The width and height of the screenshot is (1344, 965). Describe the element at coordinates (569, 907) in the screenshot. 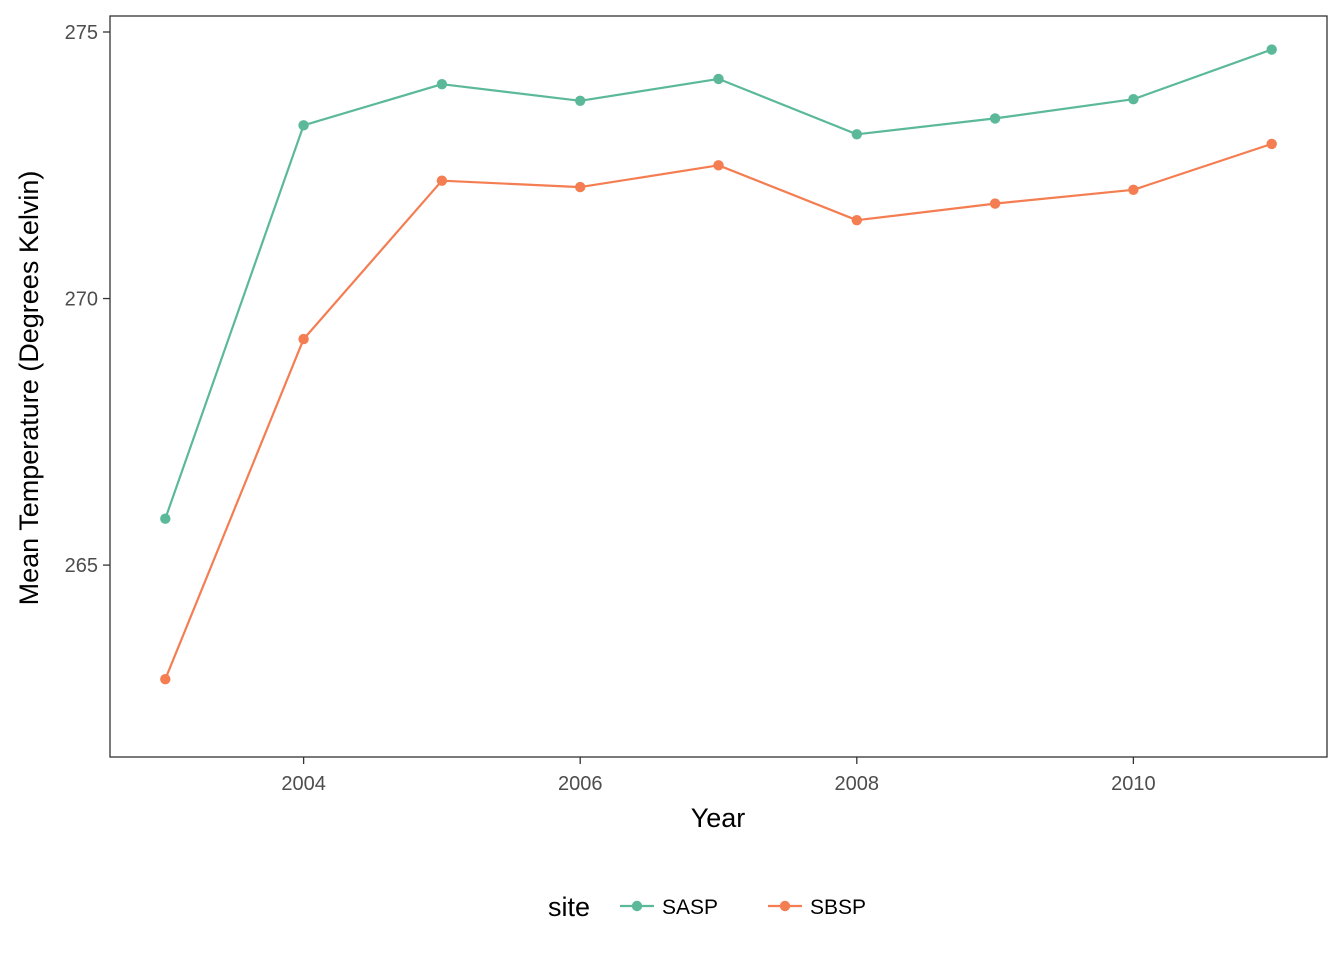

I see `legend-title: site` at that location.